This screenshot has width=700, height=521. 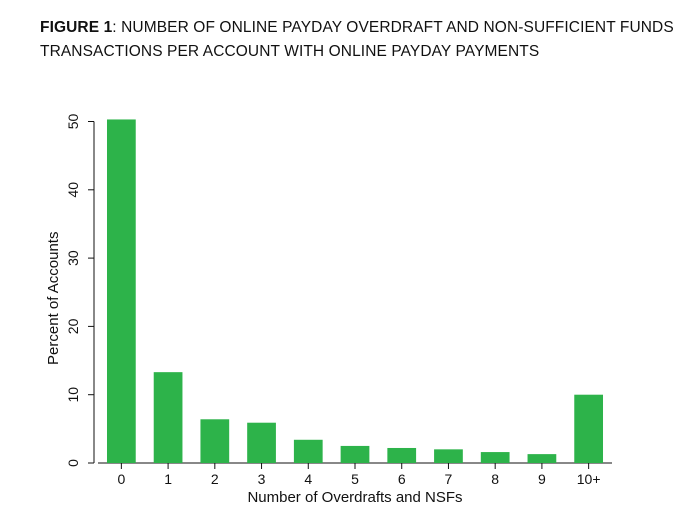 I want to click on y-tick-label: 40, so click(x=73, y=190).